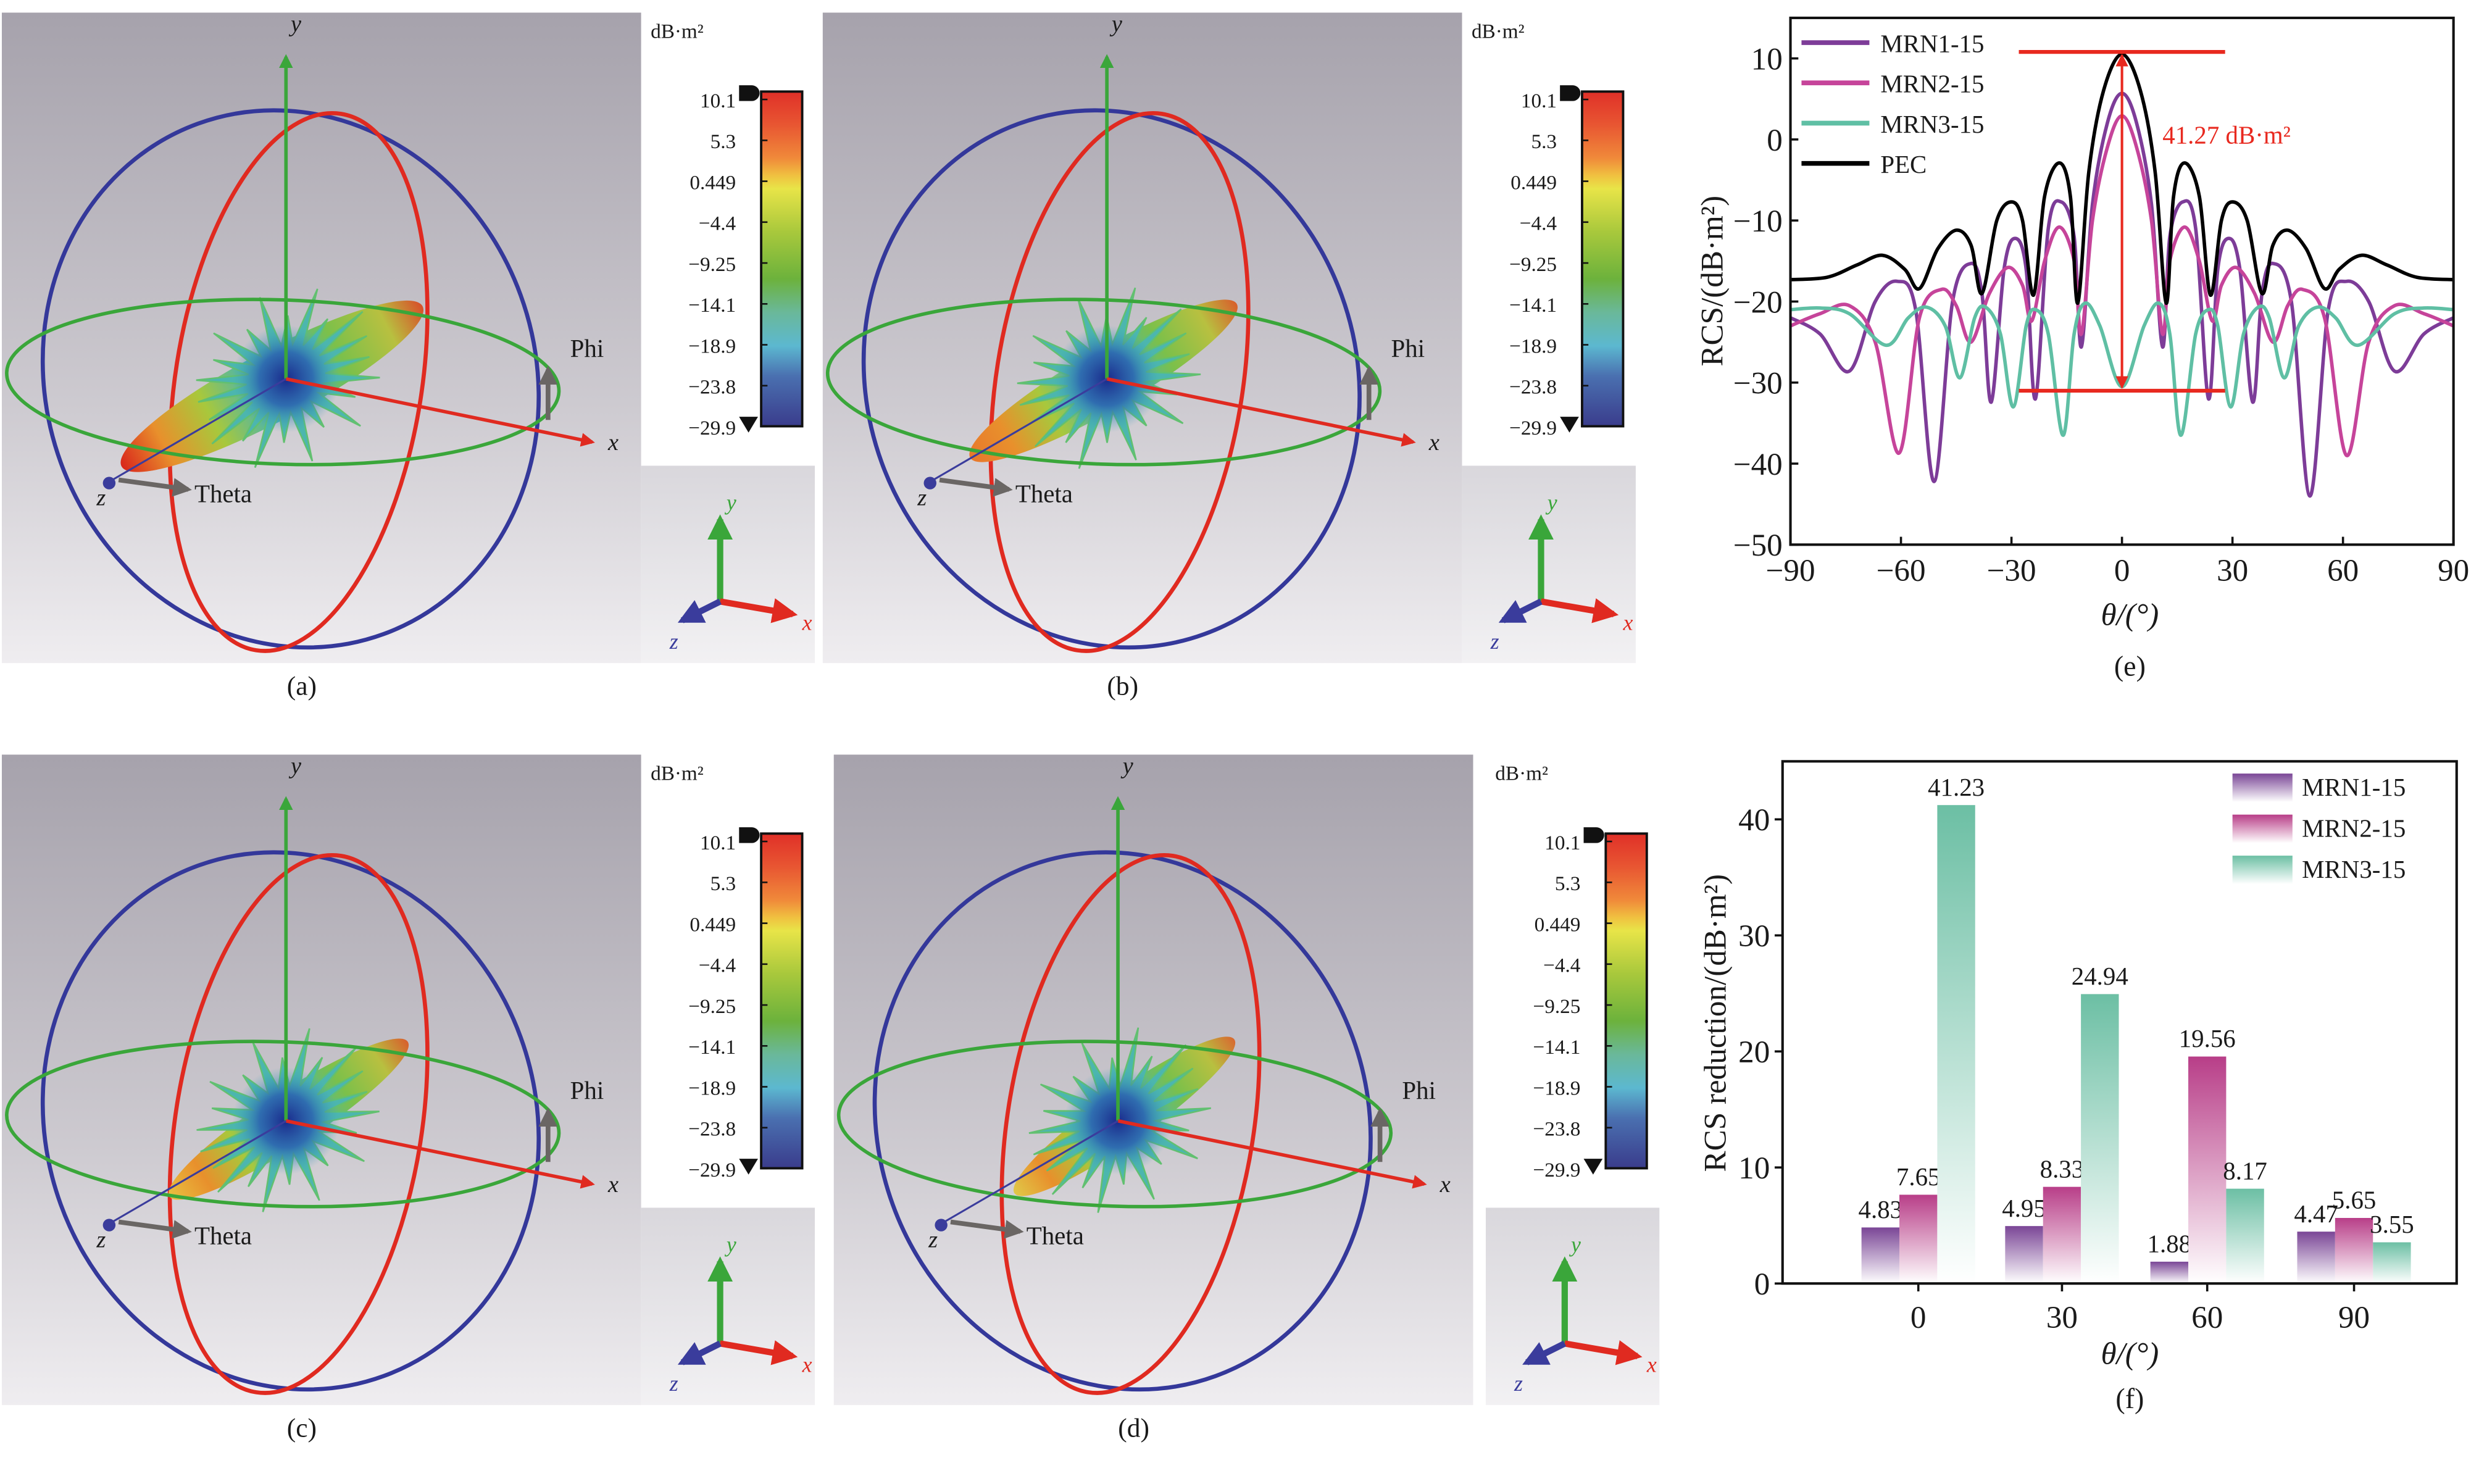 Image resolution: width=2479 pixels, height=1484 pixels. What do you see at coordinates (712, 387) in the screenshot?
I see `colorbar-tick-label: −23.8` at bounding box center [712, 387].